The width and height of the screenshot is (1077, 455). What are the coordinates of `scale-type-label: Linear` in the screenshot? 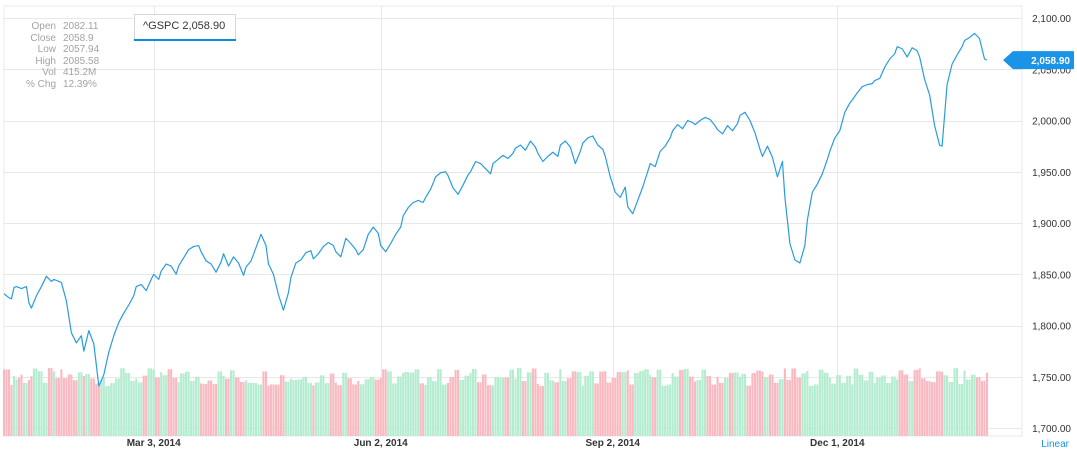 It's located at (1055, 444).